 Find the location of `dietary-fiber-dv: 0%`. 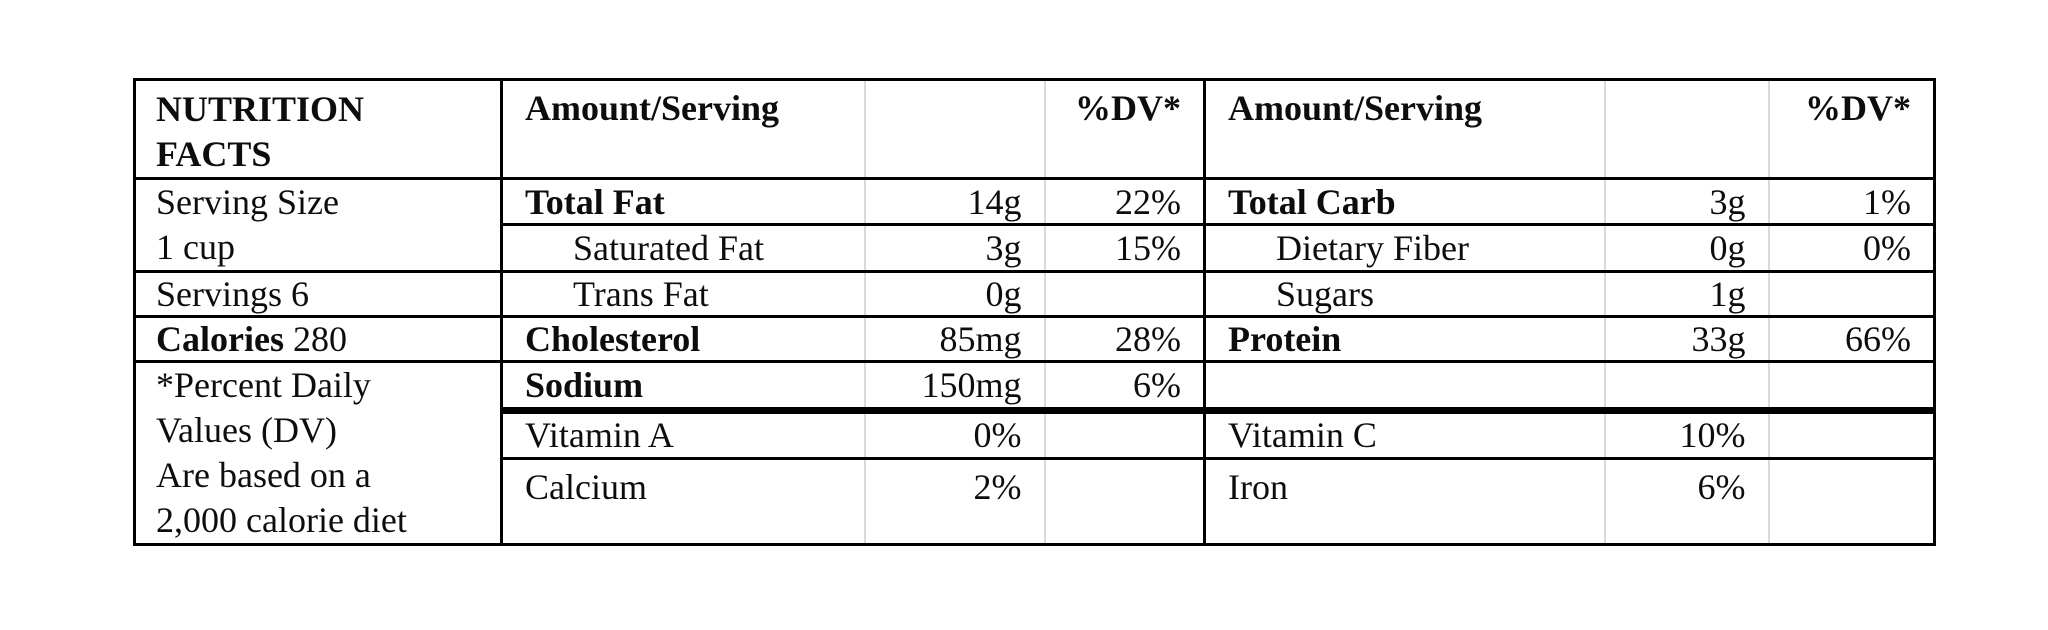

dietary-fiber-dv: 0% is located at coordinates (1851, 248).